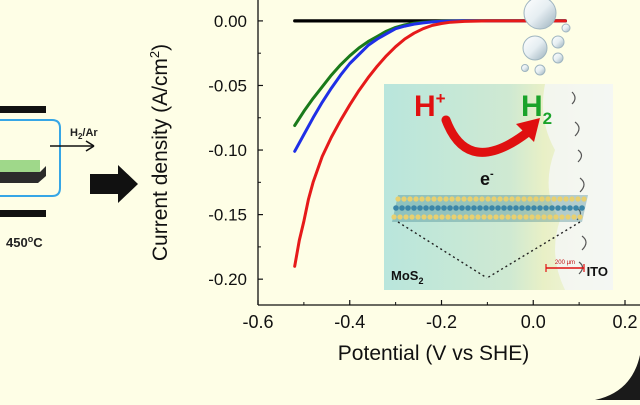 The width and height of the screenshot is (640, 405). I want to click on electron-transfer-arrow, so click(487, 136).